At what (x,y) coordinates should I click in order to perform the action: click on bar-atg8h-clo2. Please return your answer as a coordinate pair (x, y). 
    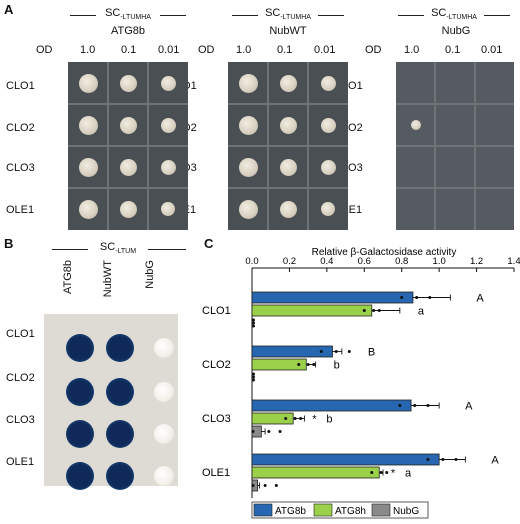
    Looking at the image, I should click on (279, 364).